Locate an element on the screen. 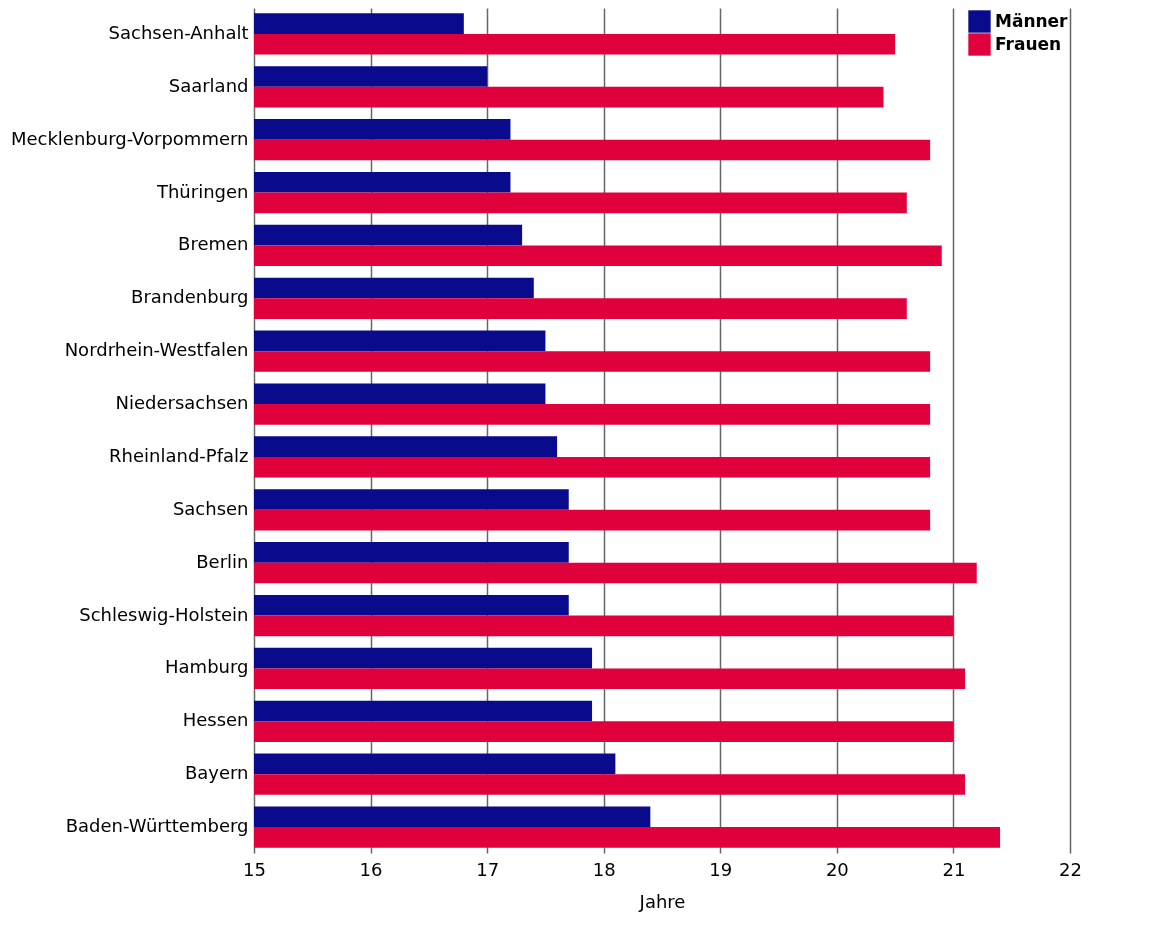  y-tick-label: Rheinland-Pfalz is located at coordinates (179, 455).